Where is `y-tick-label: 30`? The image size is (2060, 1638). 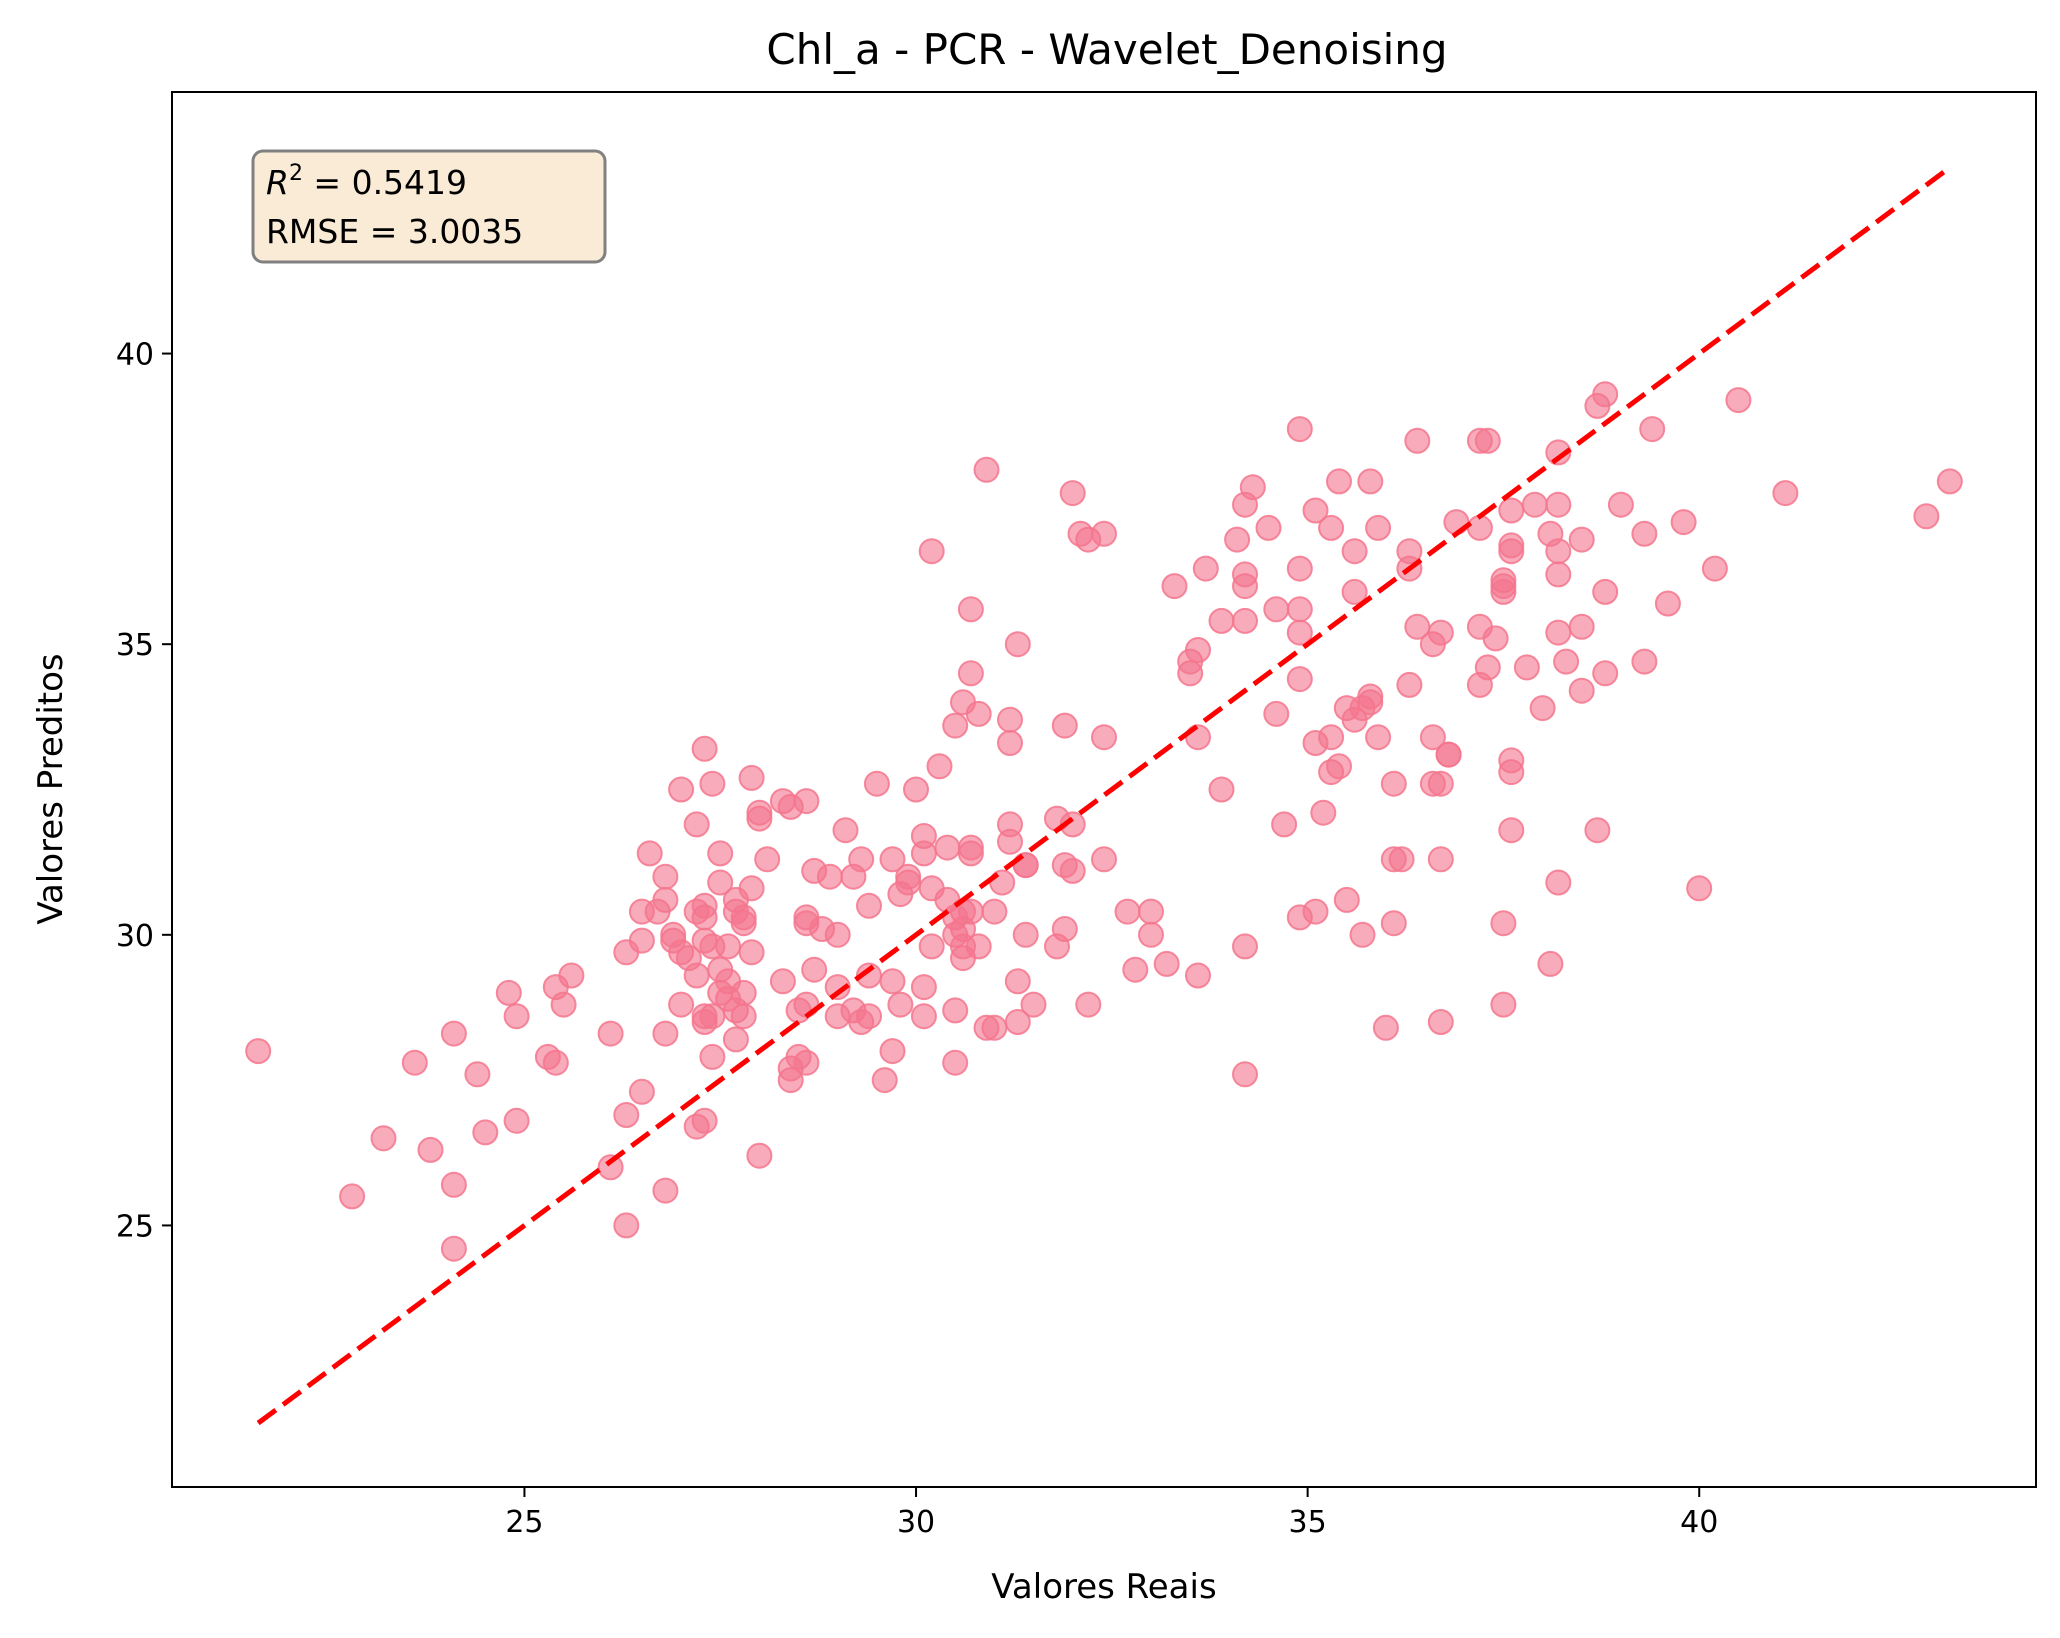 y-tick-label: 30 is located at coordinates (135, 936).